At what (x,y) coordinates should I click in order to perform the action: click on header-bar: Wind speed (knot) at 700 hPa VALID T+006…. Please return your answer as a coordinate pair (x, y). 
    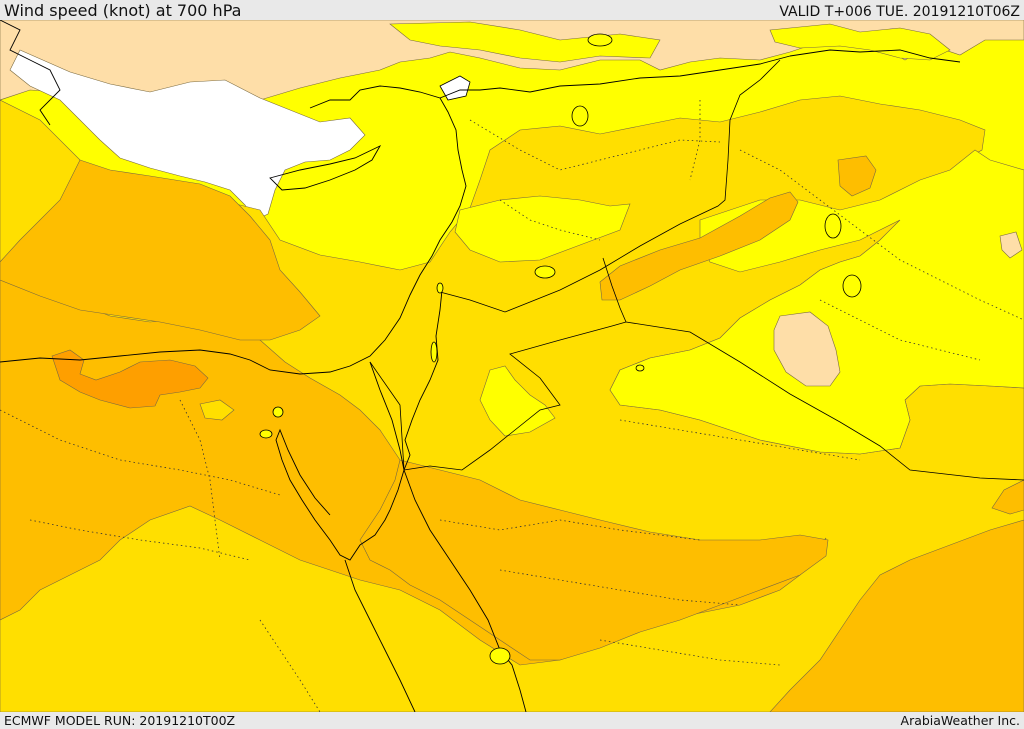
    Looking at the image, I should click on (512, 10).